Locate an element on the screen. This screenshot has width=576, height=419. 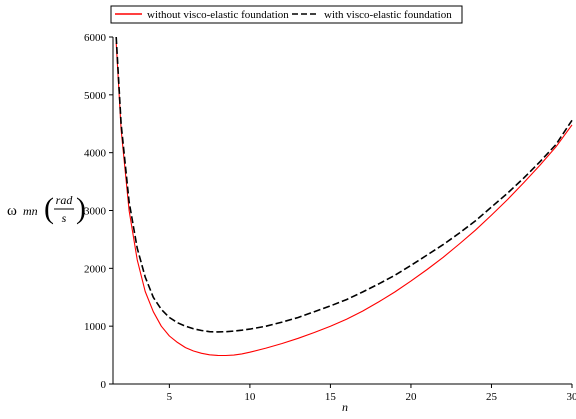
y-tick-label-5000: 5000 is located at coordinates (95, 96).